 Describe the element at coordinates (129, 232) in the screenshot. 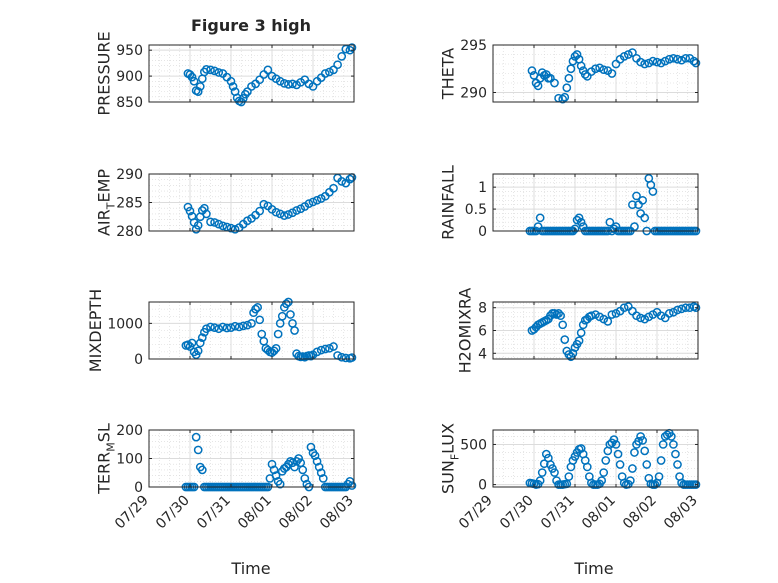

I see `y-tick-label: 280` at that location.